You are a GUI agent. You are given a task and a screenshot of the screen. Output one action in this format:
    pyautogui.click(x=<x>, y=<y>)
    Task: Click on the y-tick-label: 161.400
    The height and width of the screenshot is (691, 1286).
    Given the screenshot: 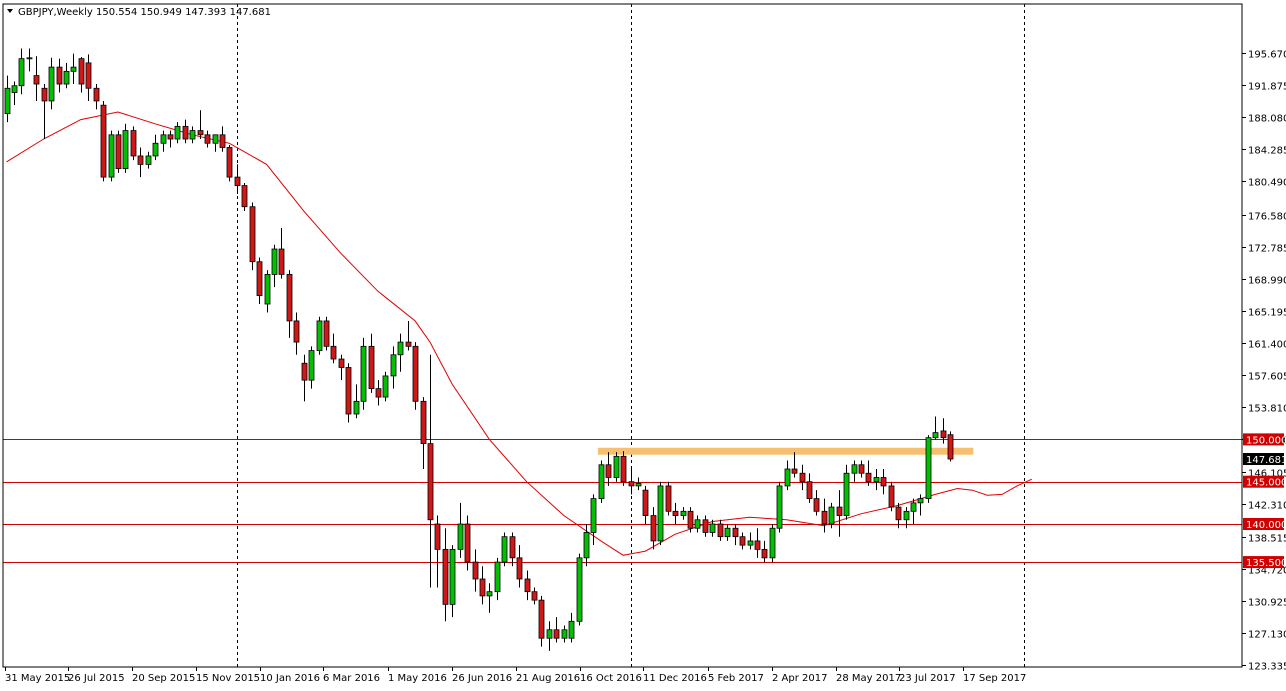 What is the action you would take?
    pyautogui.click(x=1267, y=345)
    